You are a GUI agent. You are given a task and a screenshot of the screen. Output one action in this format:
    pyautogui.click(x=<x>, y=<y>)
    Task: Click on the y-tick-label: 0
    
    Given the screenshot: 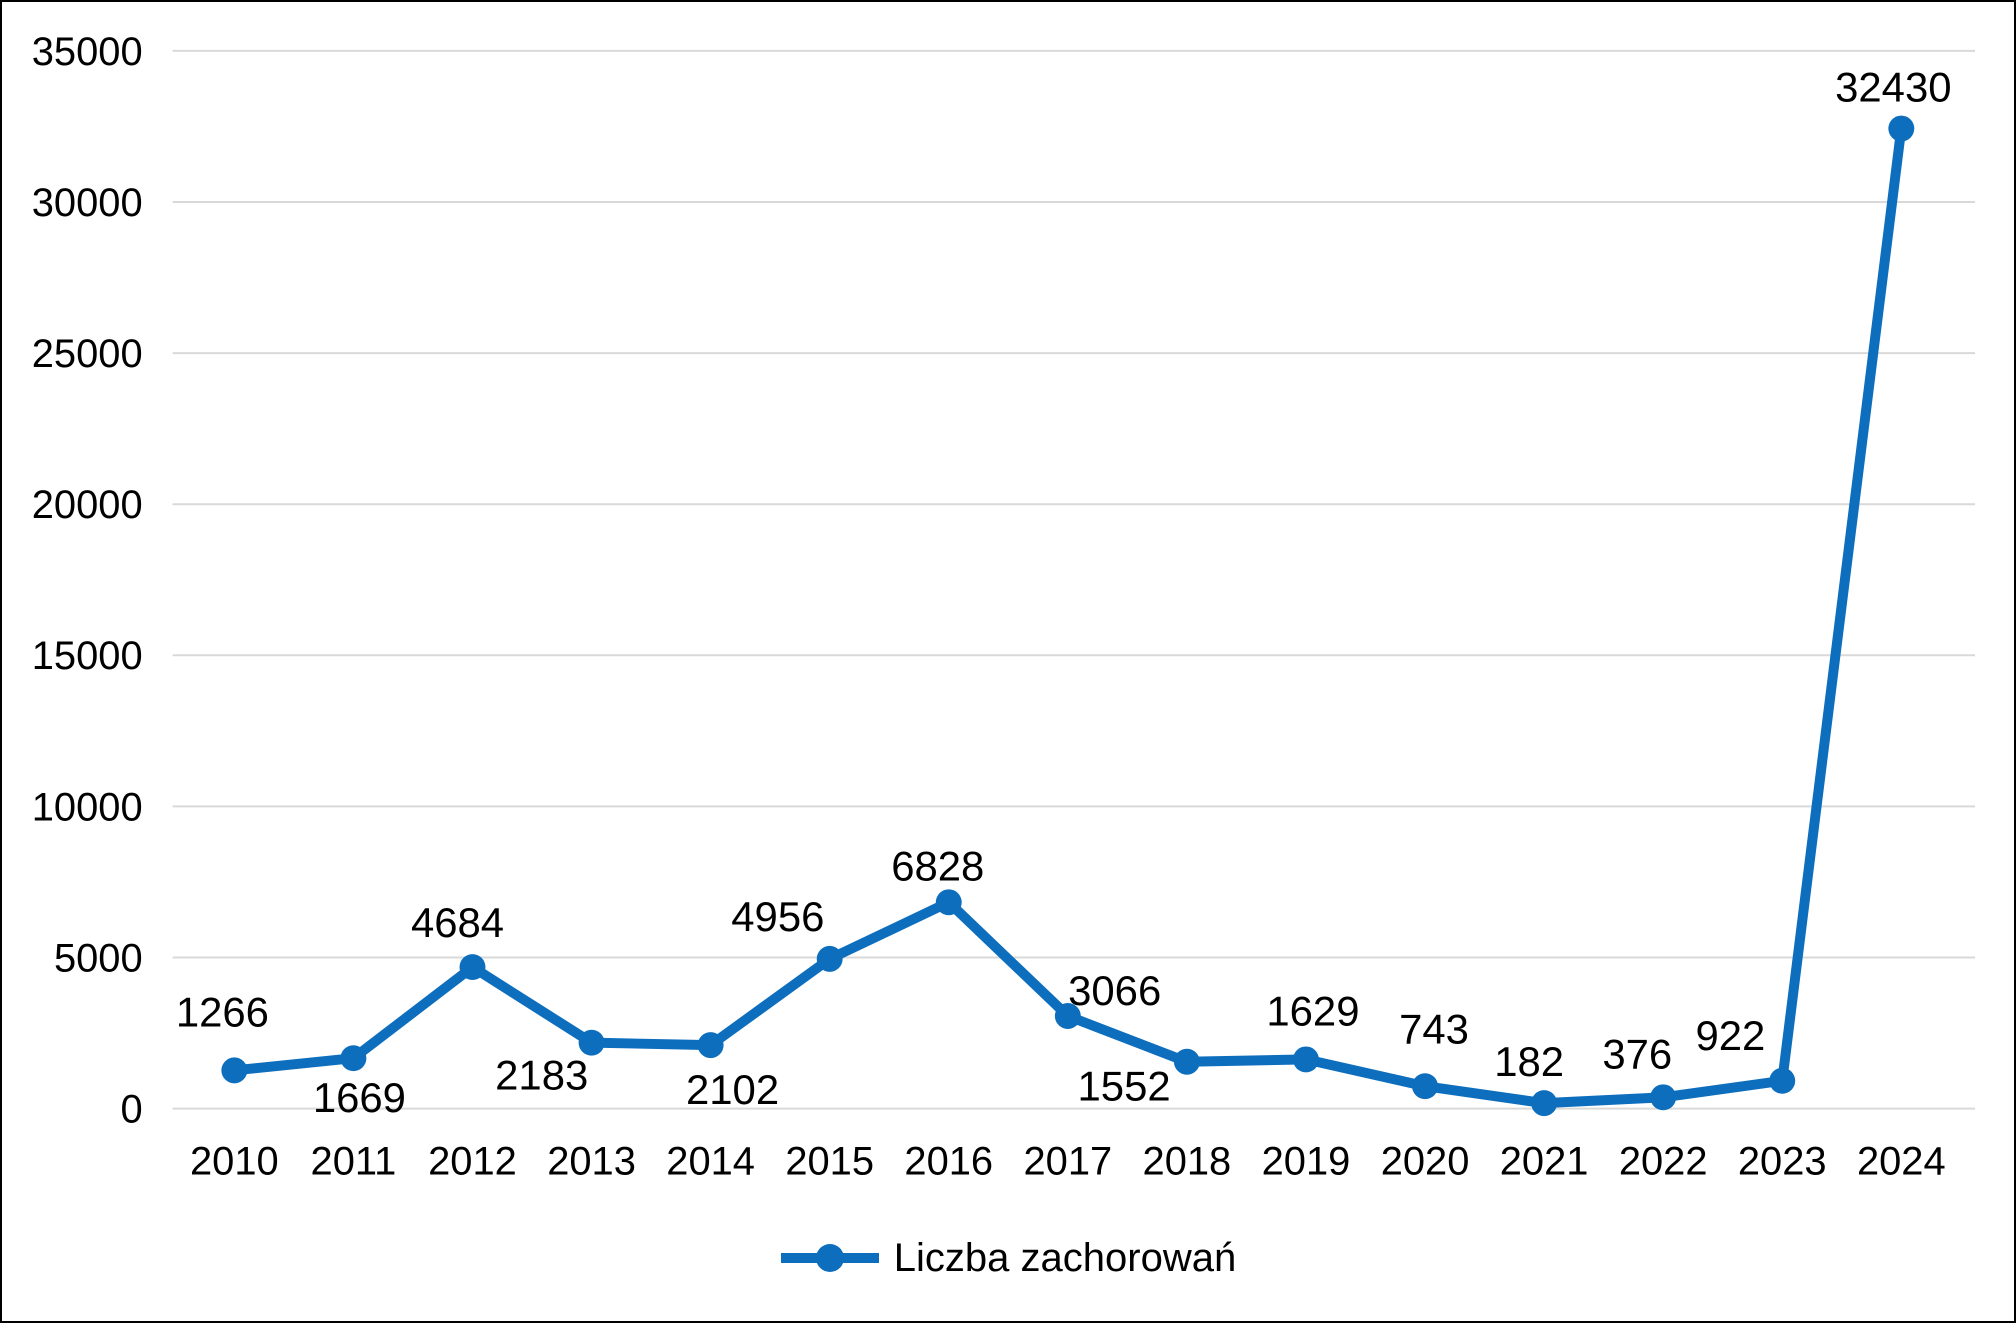 What is the action you would take?
    pyautogui.click(x=131, y=1110)
    